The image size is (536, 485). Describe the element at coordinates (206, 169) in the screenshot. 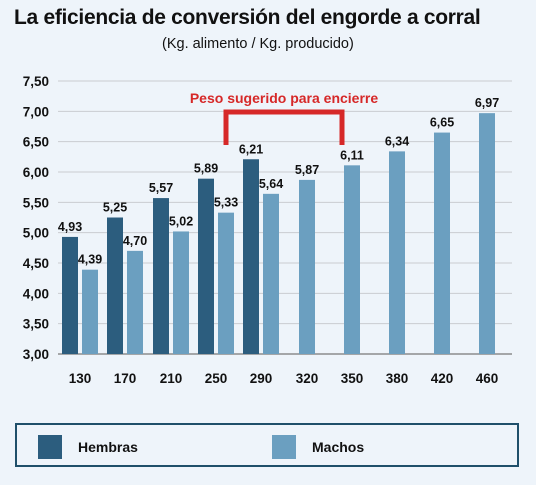

I see `data-label-hembras-250: 5,89` at that location.